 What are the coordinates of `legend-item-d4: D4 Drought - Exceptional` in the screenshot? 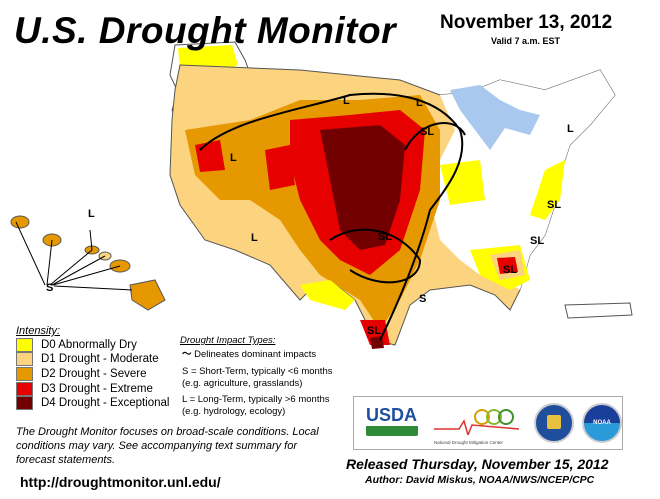 It's located at (92, 403).